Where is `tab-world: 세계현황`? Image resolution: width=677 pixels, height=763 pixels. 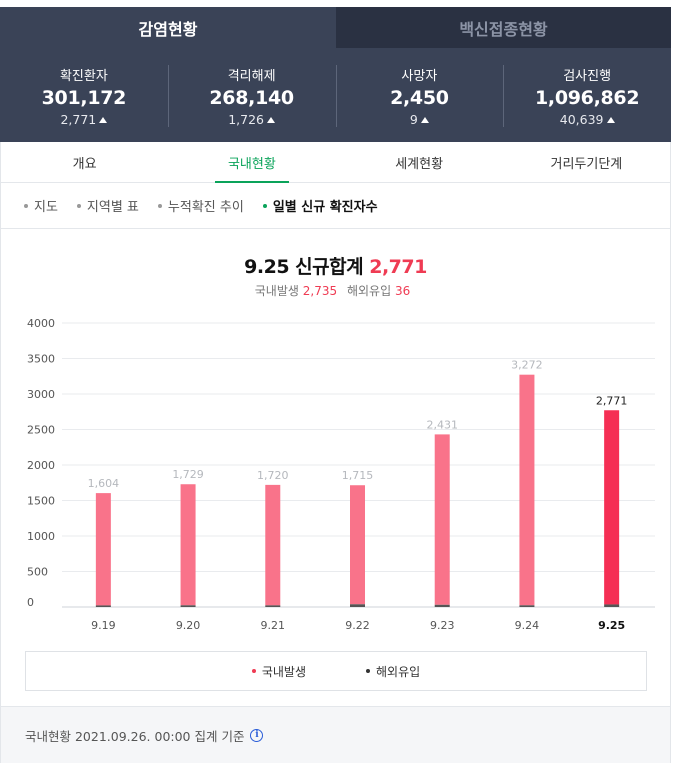 tab-world: 세계현황 is located at coordinates (419, 164).